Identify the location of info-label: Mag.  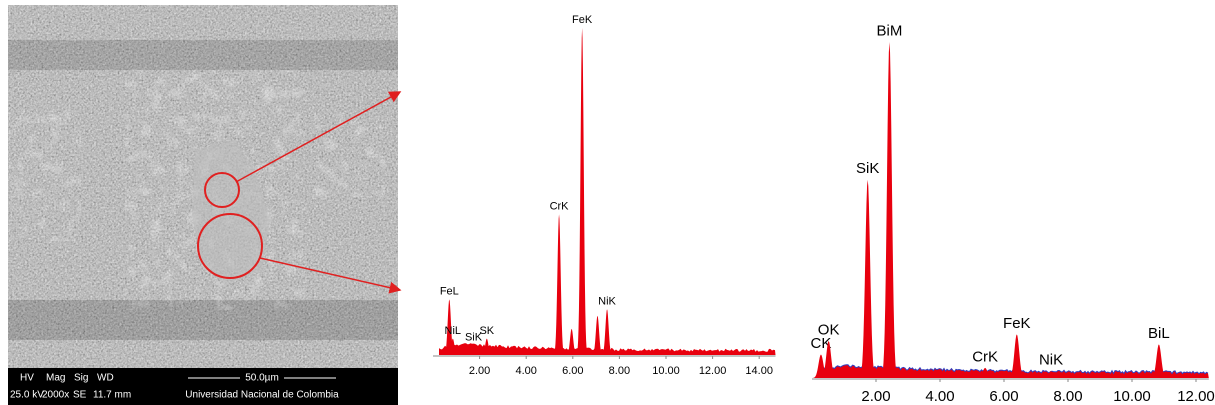
(55, 378).